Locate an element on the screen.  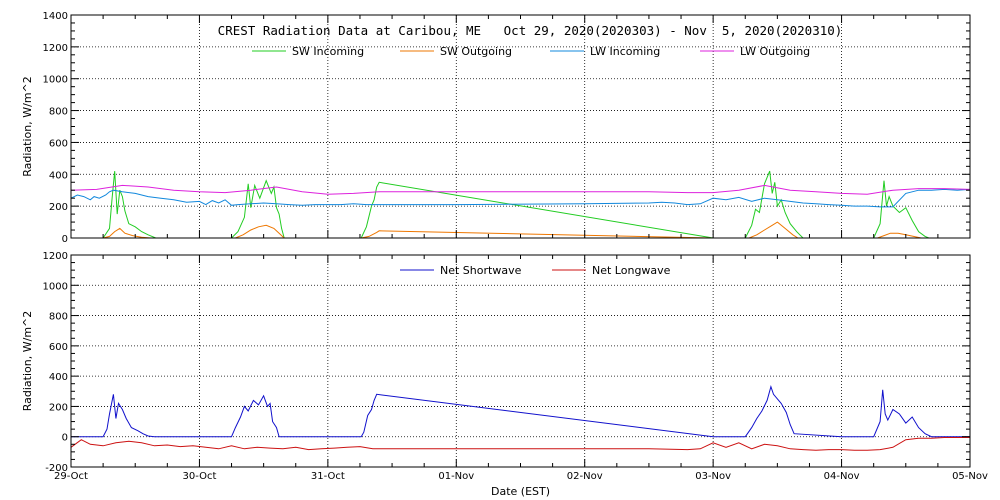
lower-legend: Net Shortwave Net Longwave is located at coordinates (535, 270).